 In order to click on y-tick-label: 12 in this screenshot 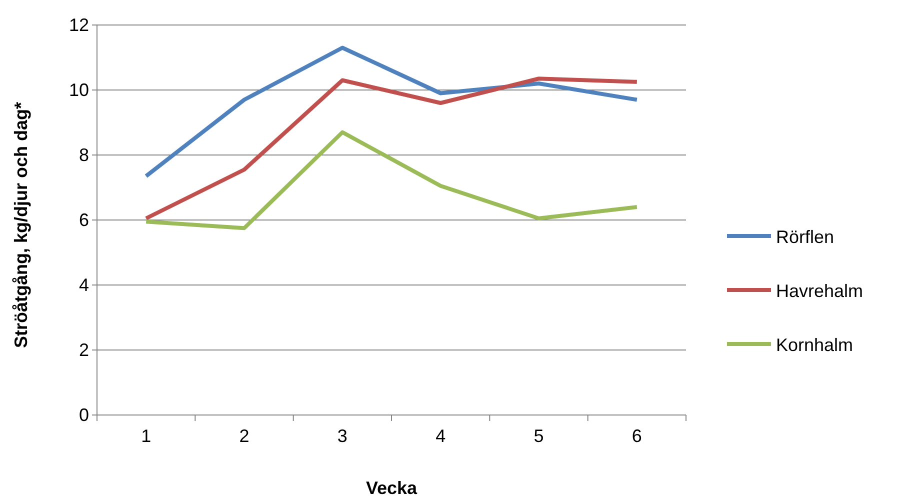, I will do `click(78, 24)`.